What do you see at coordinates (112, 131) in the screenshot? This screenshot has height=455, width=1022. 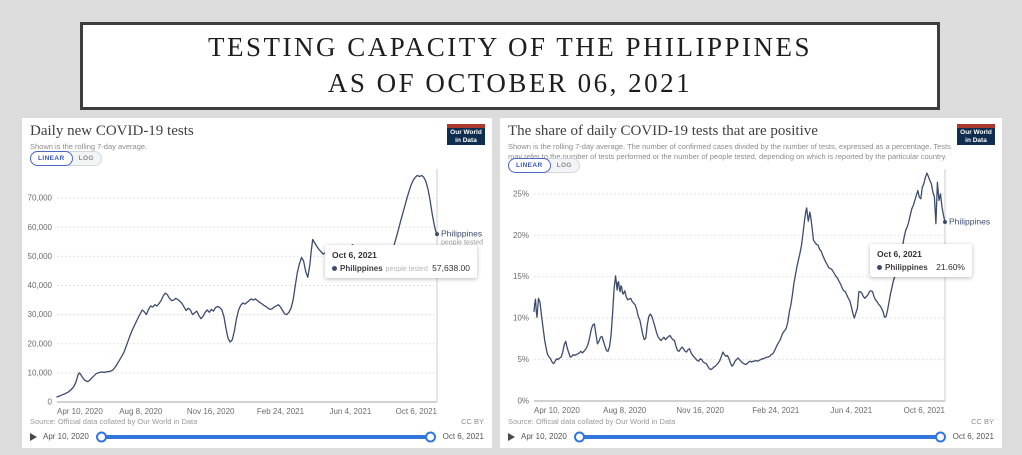 I see `chart-title: Daily new COVID-19 tests` at bounding box center [112, 131].